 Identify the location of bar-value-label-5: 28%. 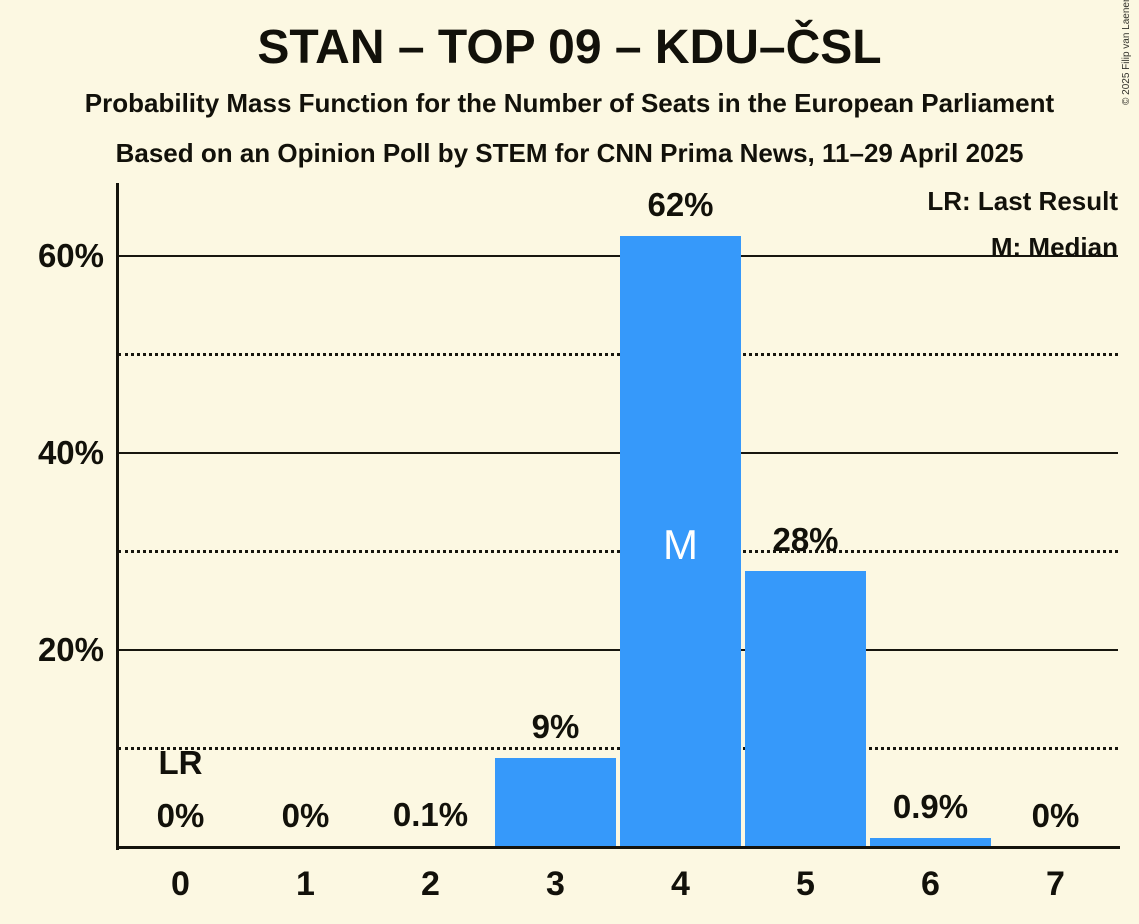
(805, 539).